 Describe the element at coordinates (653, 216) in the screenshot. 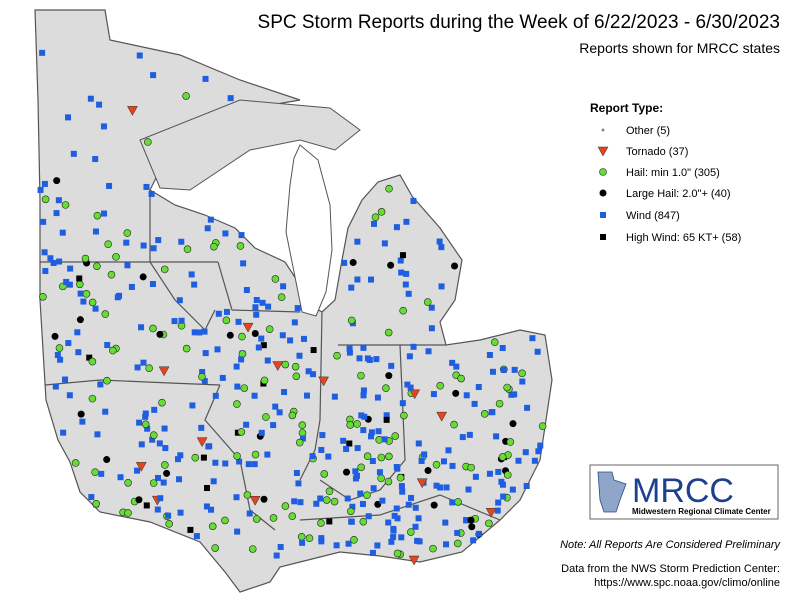

I see `legend-item: Wind (847)` at that location.